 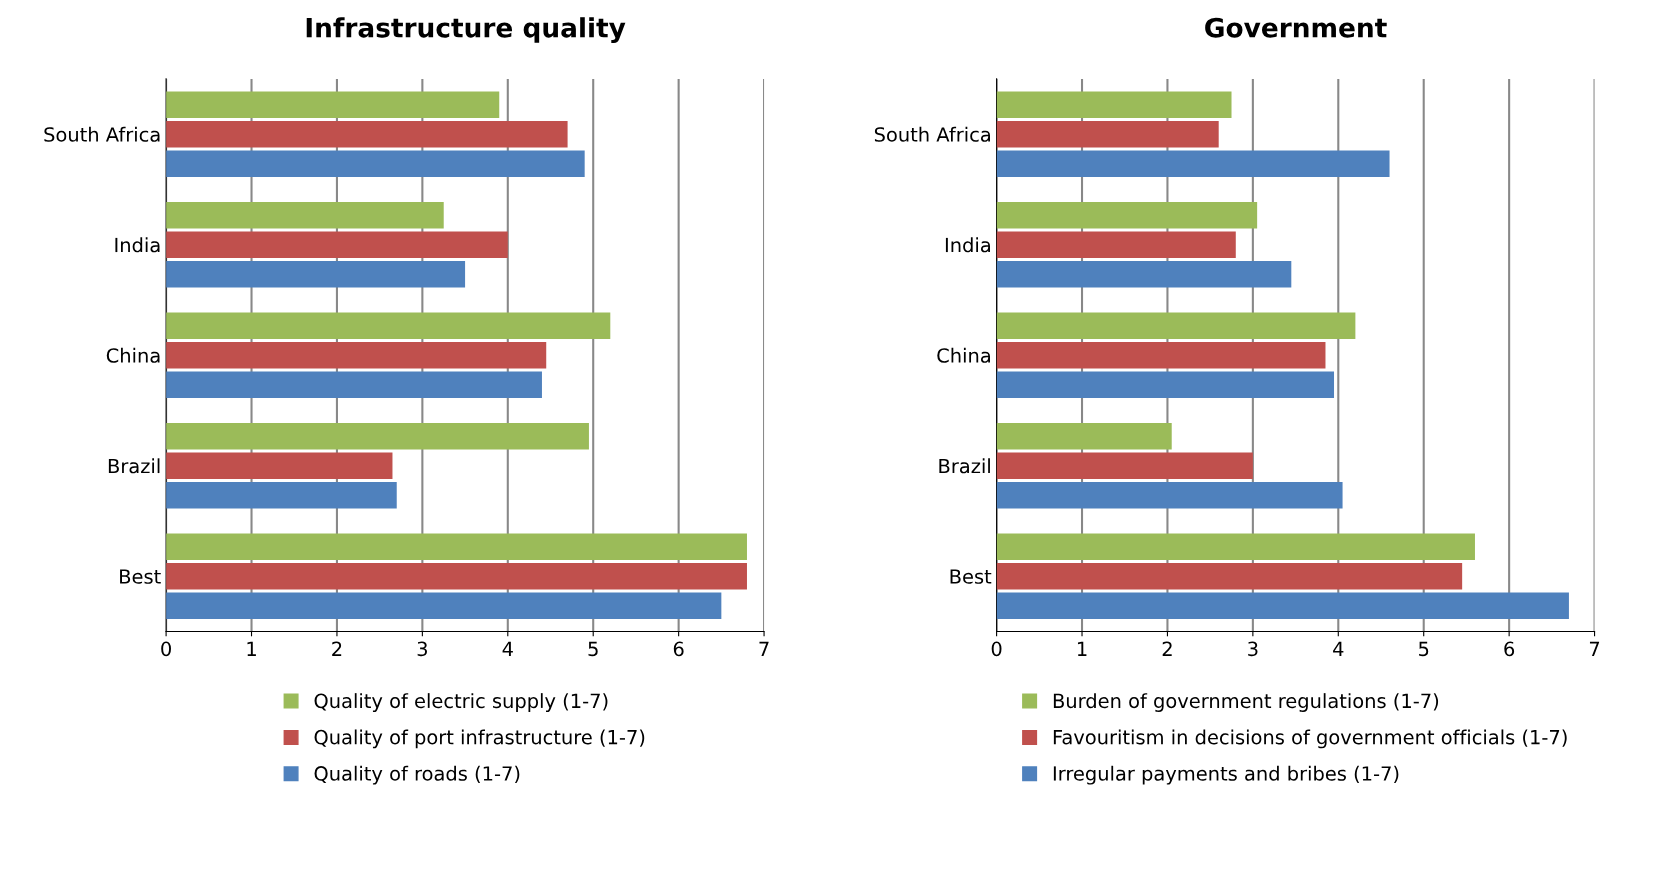 What do you see at coordinates (461, 702) in the screenshot?
I see `legend-label: Quality of electric supply (1-7)` at bounding box center [461, 702].